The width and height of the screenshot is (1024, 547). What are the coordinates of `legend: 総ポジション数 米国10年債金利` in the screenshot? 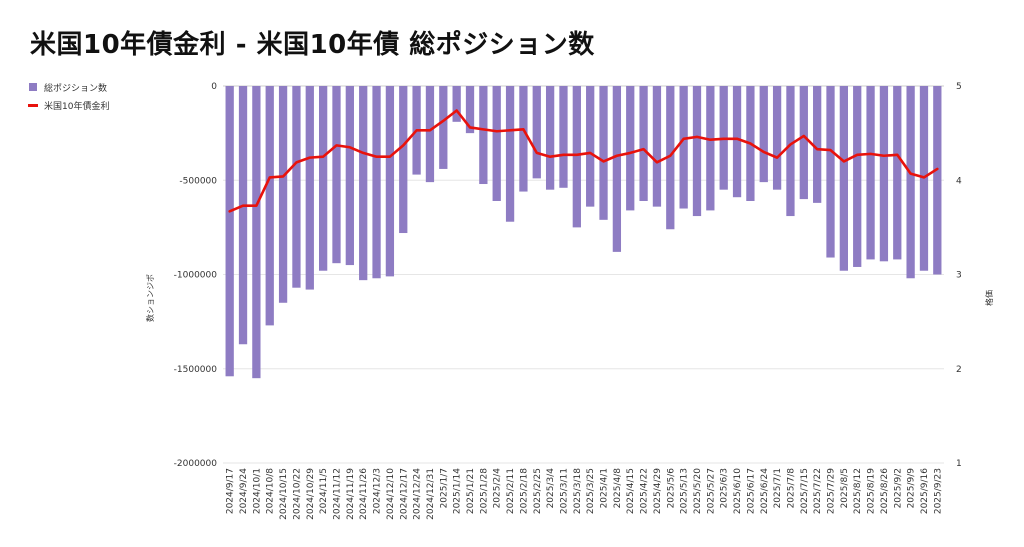 It's located at (68, 96).